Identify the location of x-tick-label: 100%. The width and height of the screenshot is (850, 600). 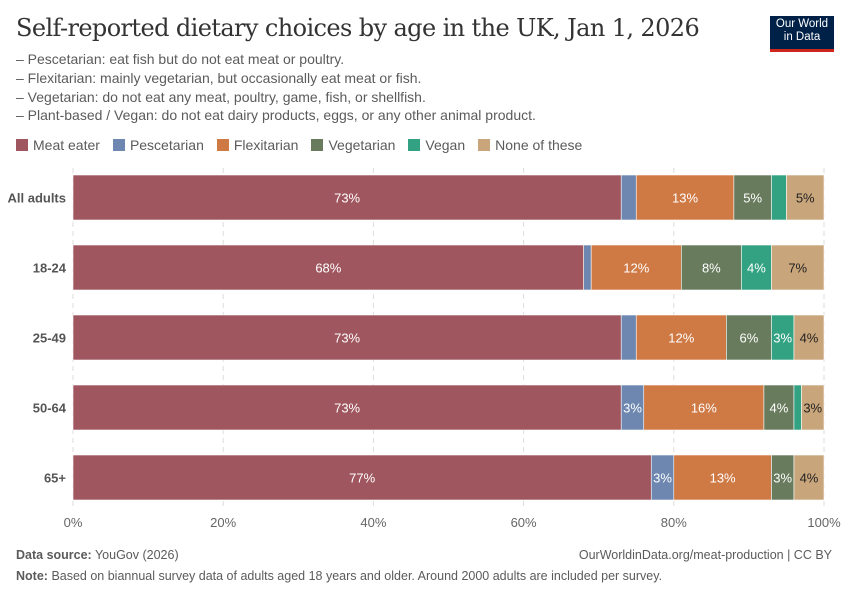
(824, 522).